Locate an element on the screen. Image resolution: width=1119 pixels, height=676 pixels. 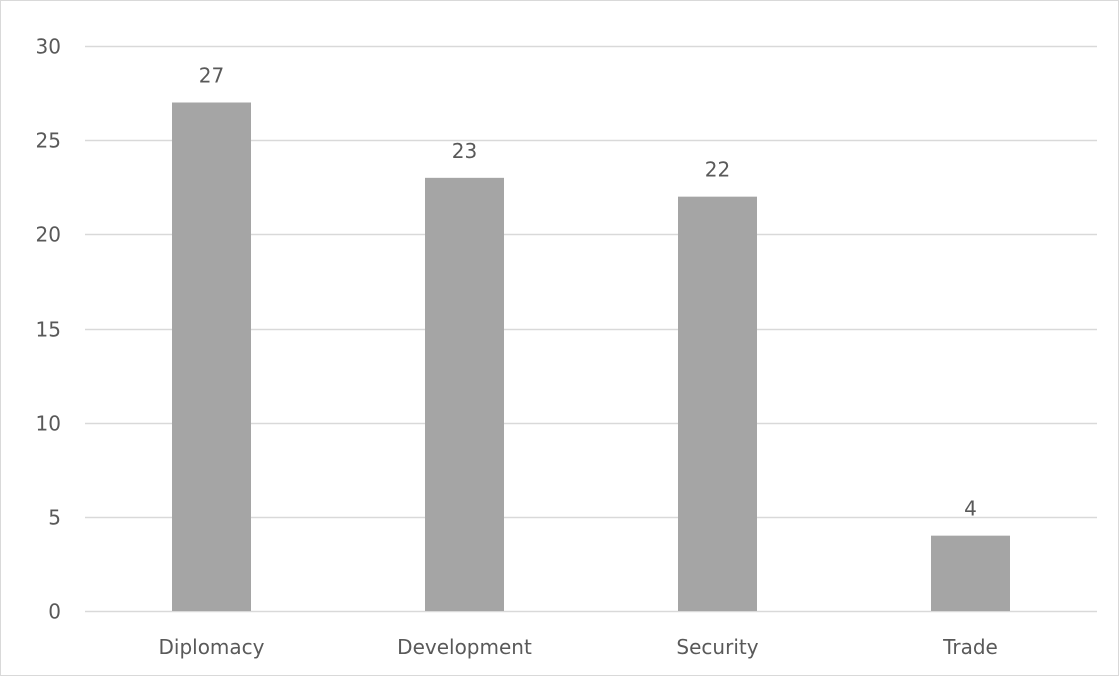
y-tick-label: 20 is located at coordinates (48, 235).